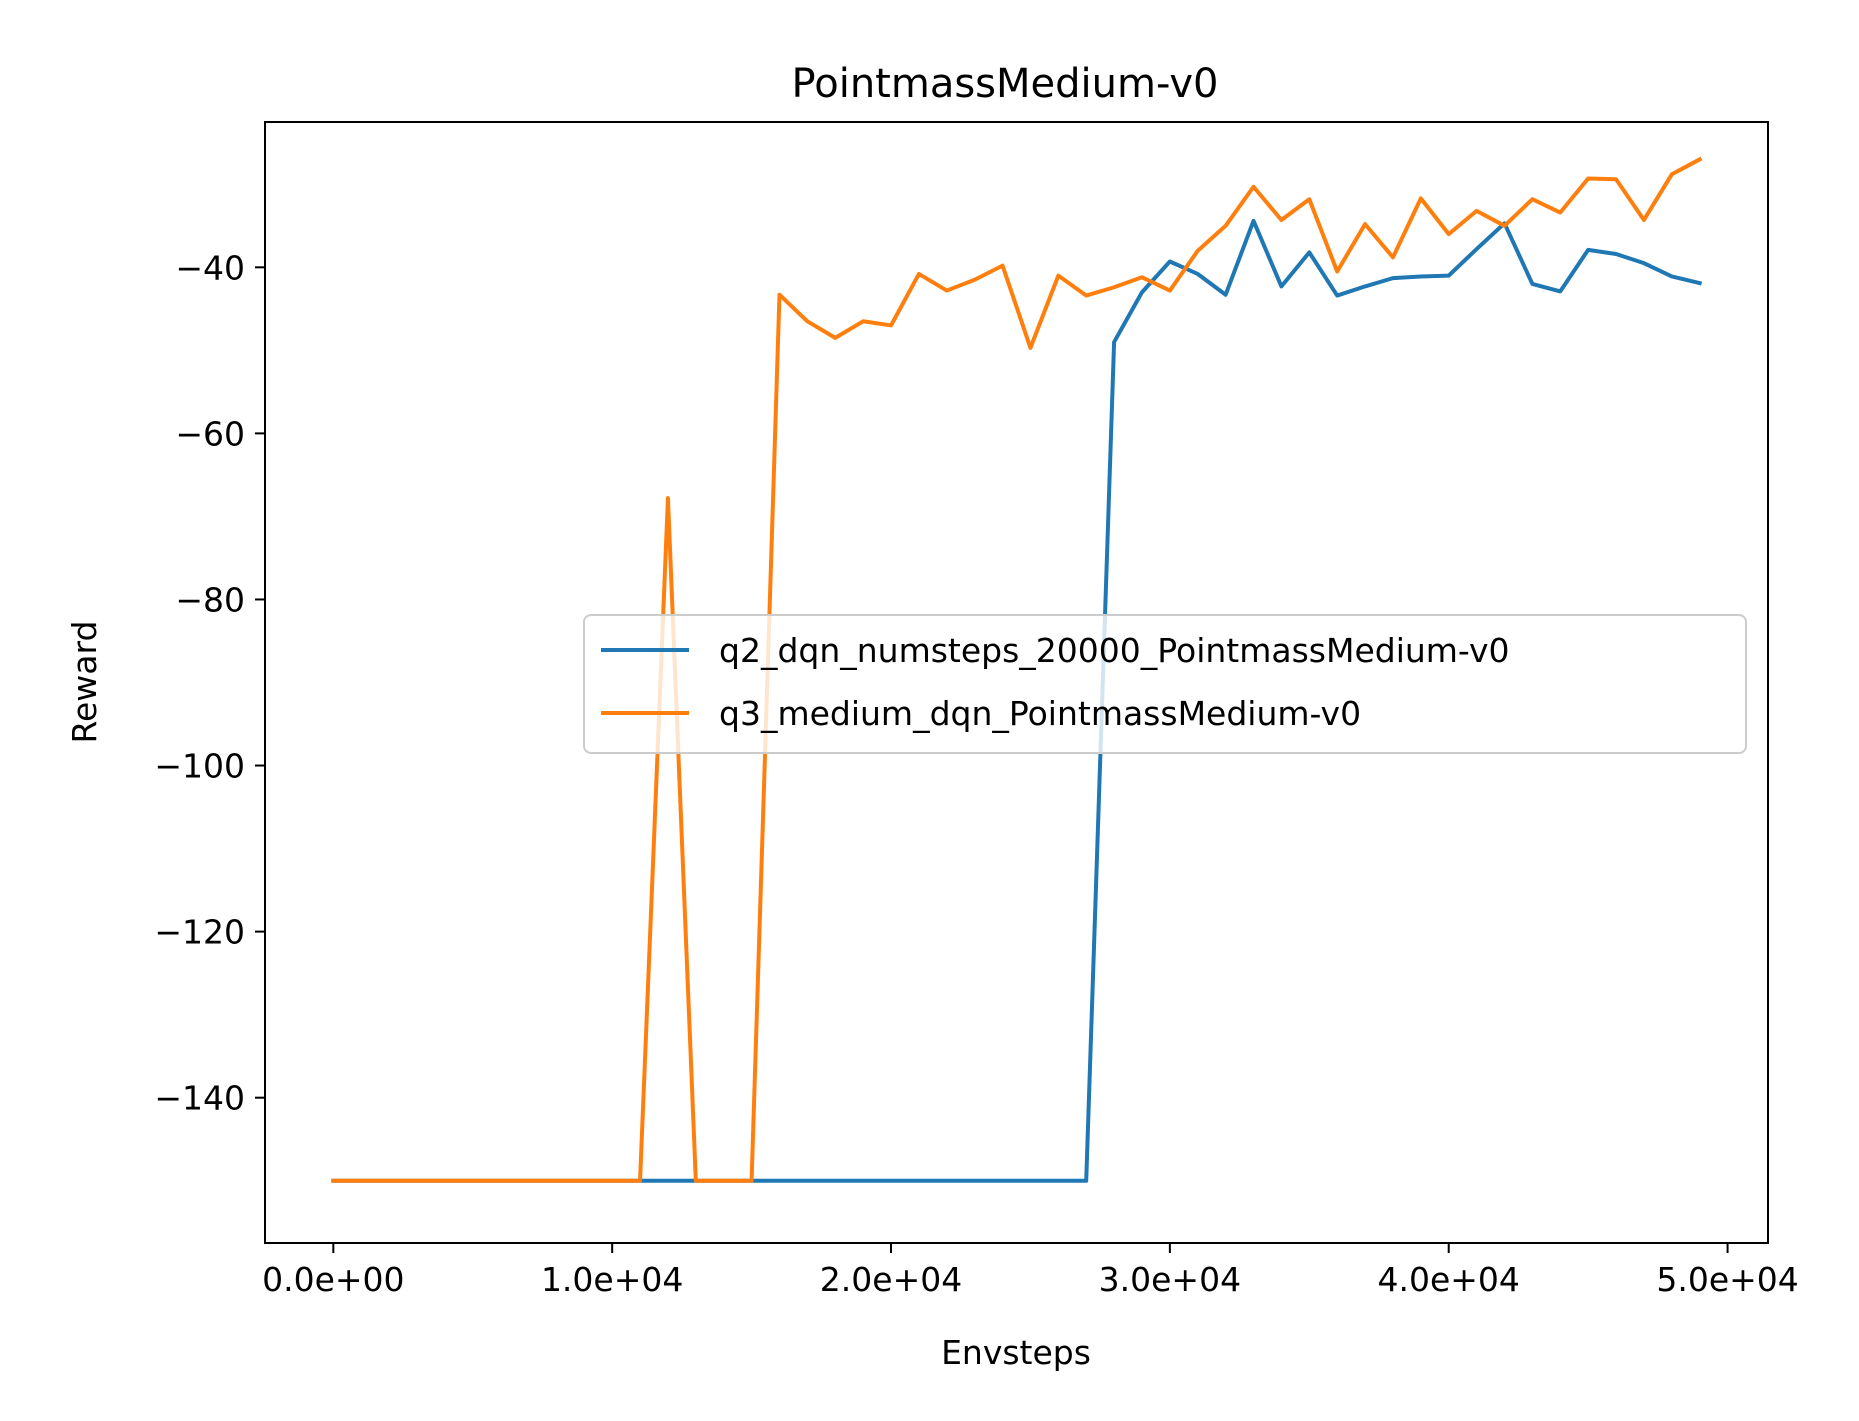 This screenshot has width=1859, height=1421. Describe the element at coordinates (210, 267) in the screenshot. I see `y-tick-label: −40` at that location.